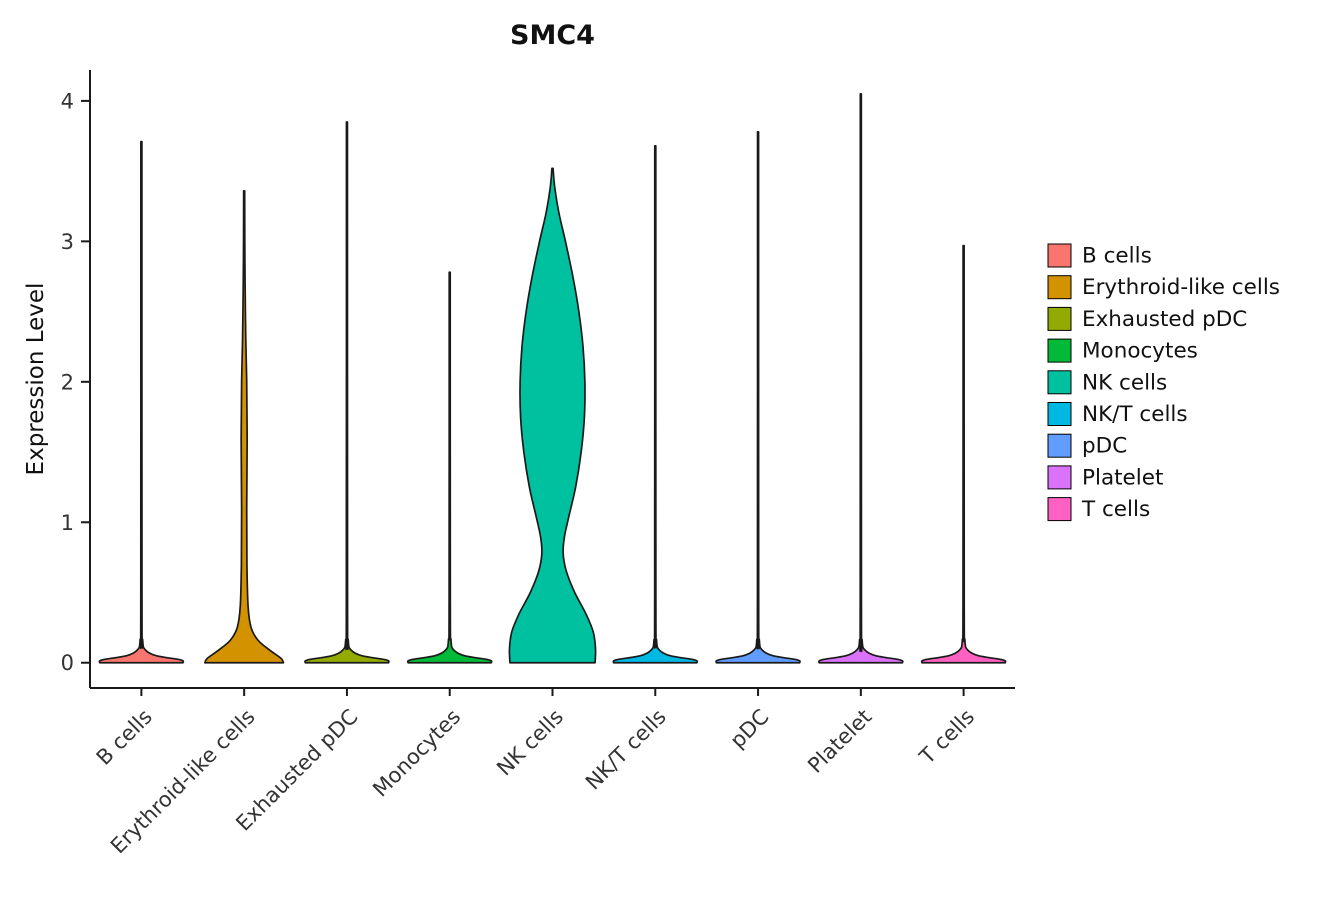 This screenshot has height=900, width=1327. What do you see at coordinates (963, 454) in the screenshot?
I see `violin-t-cells` at bounding box center [963, 454].